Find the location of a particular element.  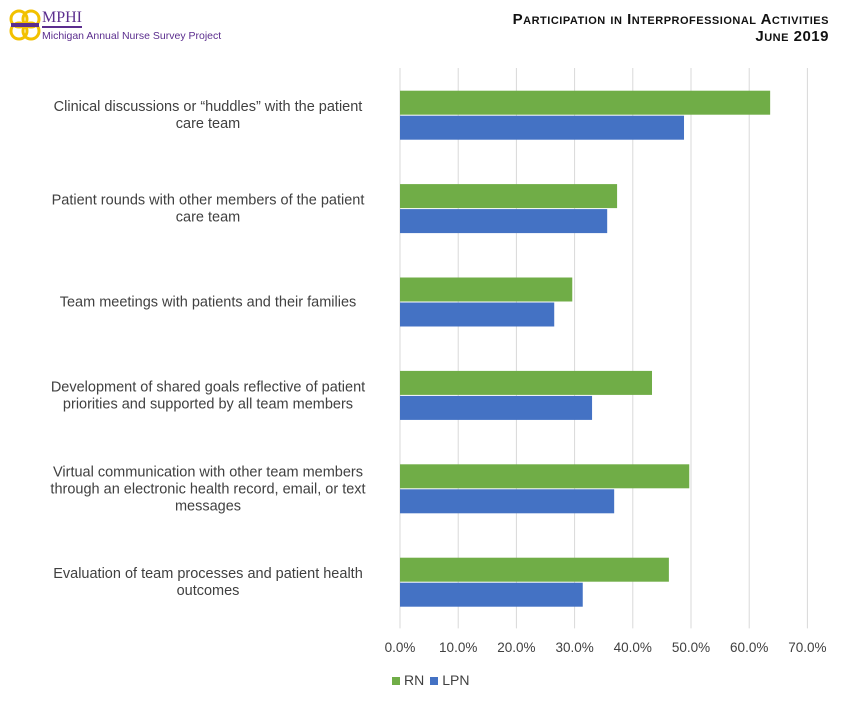

legend-rn: RN is located at coordinates (408, 680).